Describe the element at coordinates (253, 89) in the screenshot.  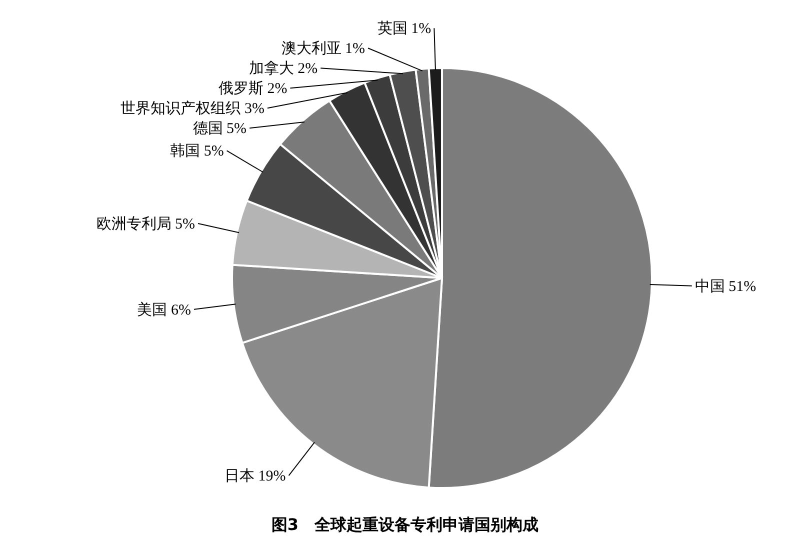
I see `slice-label: 俄罗斯 2%` at that location.